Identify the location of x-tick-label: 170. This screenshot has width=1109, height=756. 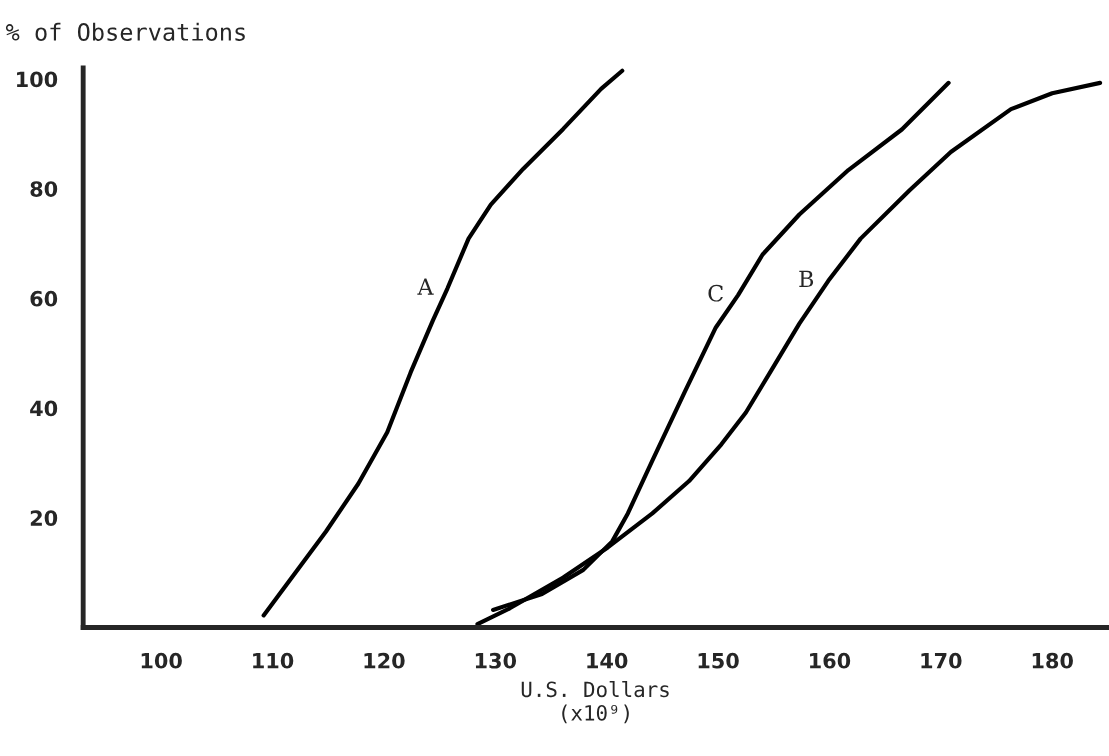
(941, 660).